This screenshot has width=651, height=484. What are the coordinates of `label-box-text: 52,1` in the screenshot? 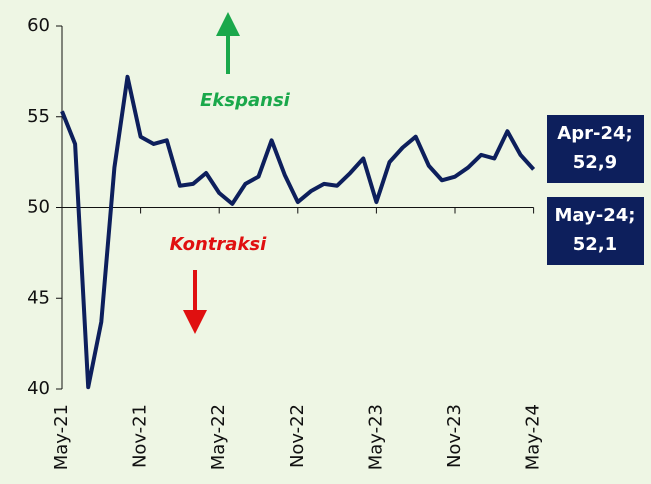 It's located at (595, 244).